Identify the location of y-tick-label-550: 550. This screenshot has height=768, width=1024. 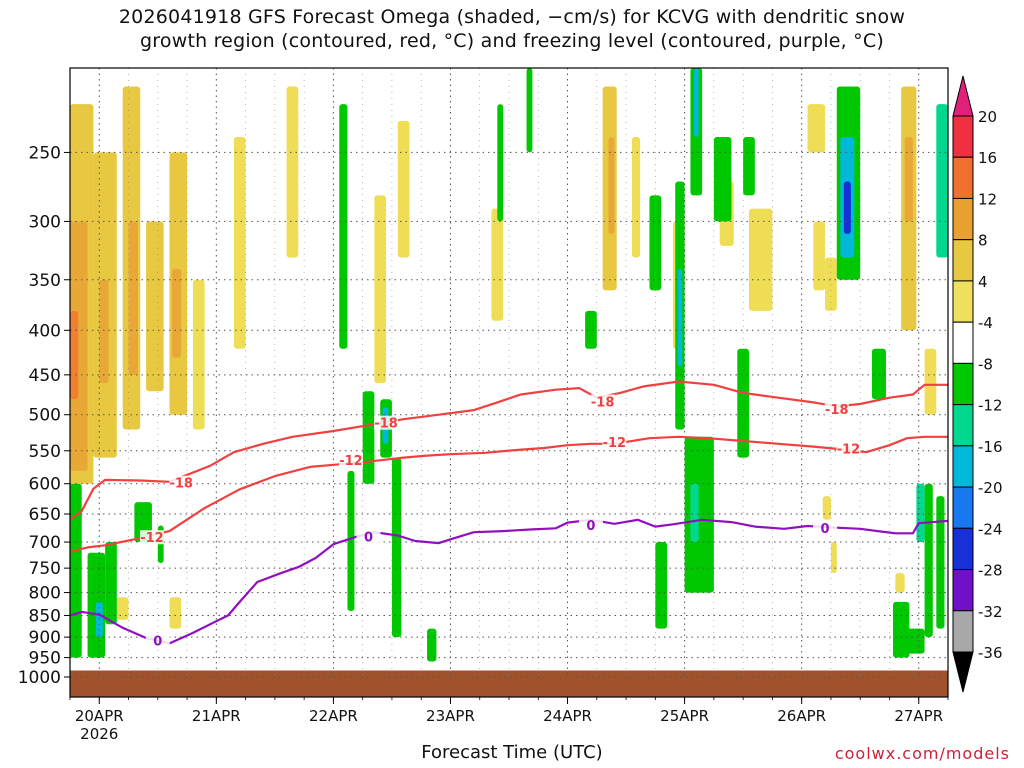
(45, 452).